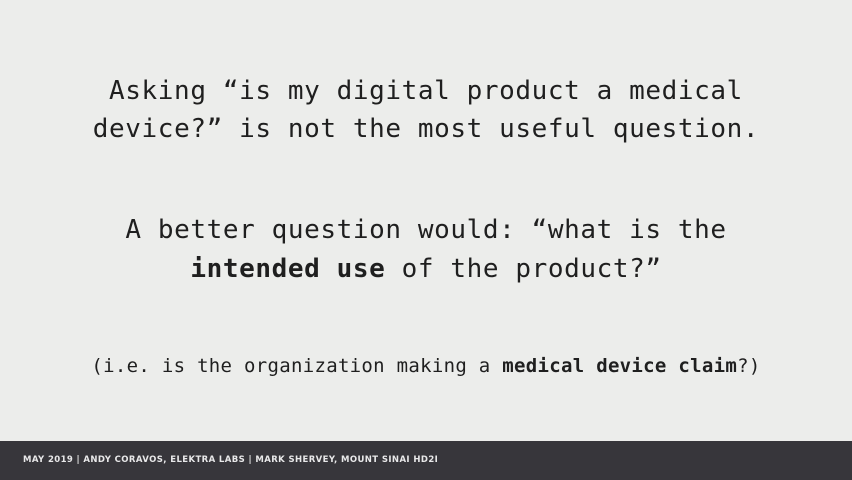 Image resolution: width=852 pixels, height=480 pixels. Describe the element at coordinates (523, 269) in the screenshot. I see `better-question-line-2-rest: of the product?”` at that location.